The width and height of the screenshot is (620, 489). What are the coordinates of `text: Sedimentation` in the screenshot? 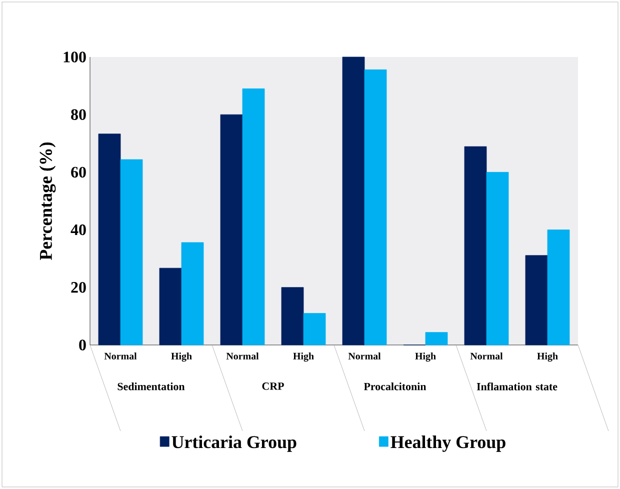 It's located at (151, 386).